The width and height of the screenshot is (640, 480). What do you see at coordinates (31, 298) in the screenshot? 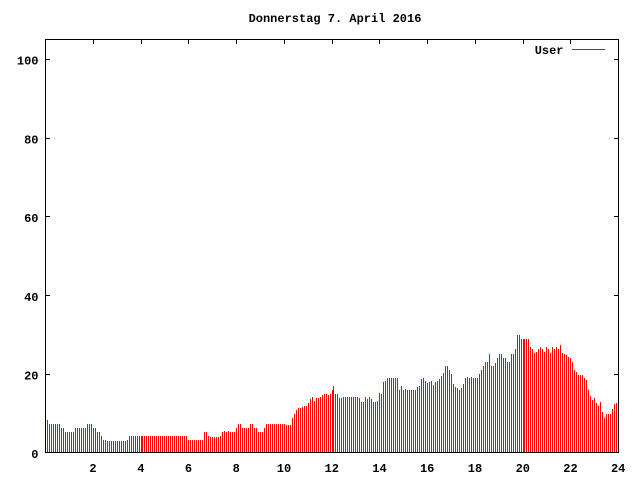
I see `svg-text: 40` at bounding box center [31, 298].